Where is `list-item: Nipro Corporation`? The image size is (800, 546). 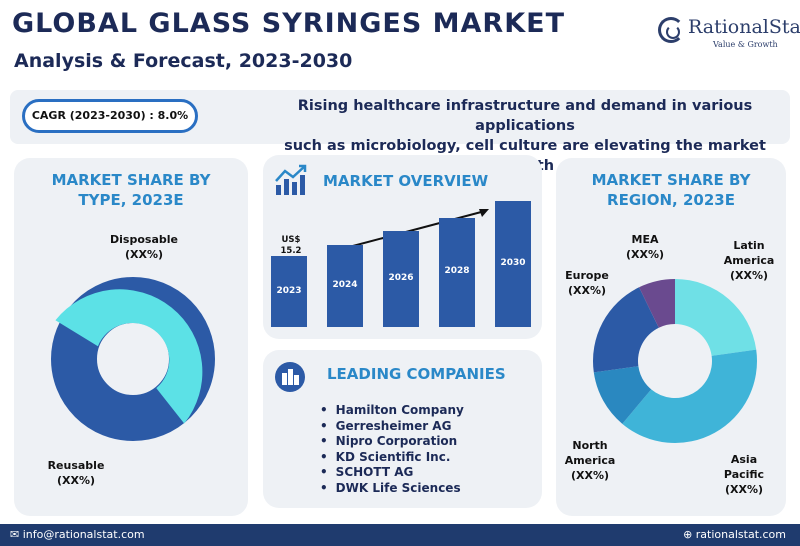
list-item: Nipro Corporation is located at coordinates (392, 442).